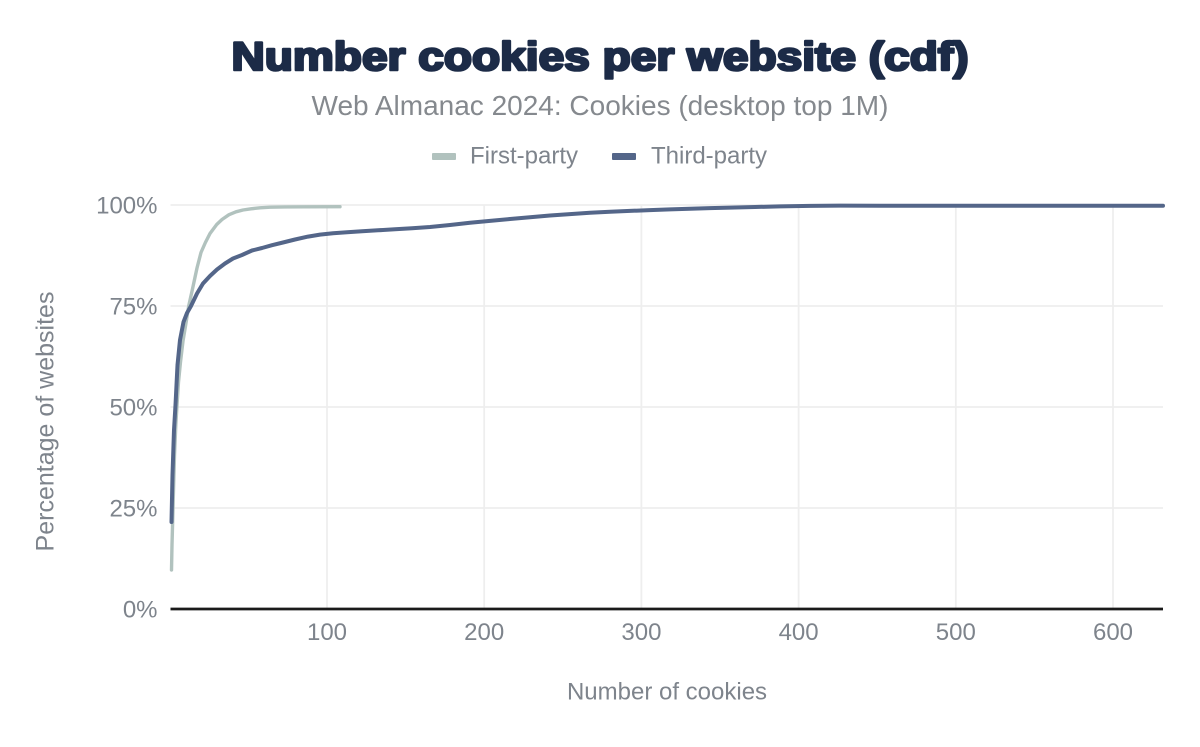 The height and width of the screenshot is (747, 1200). What do you see at coordinates (641, 632) in the screenshot?
I see `svg-text: 300` at bounding box center [641, 632].